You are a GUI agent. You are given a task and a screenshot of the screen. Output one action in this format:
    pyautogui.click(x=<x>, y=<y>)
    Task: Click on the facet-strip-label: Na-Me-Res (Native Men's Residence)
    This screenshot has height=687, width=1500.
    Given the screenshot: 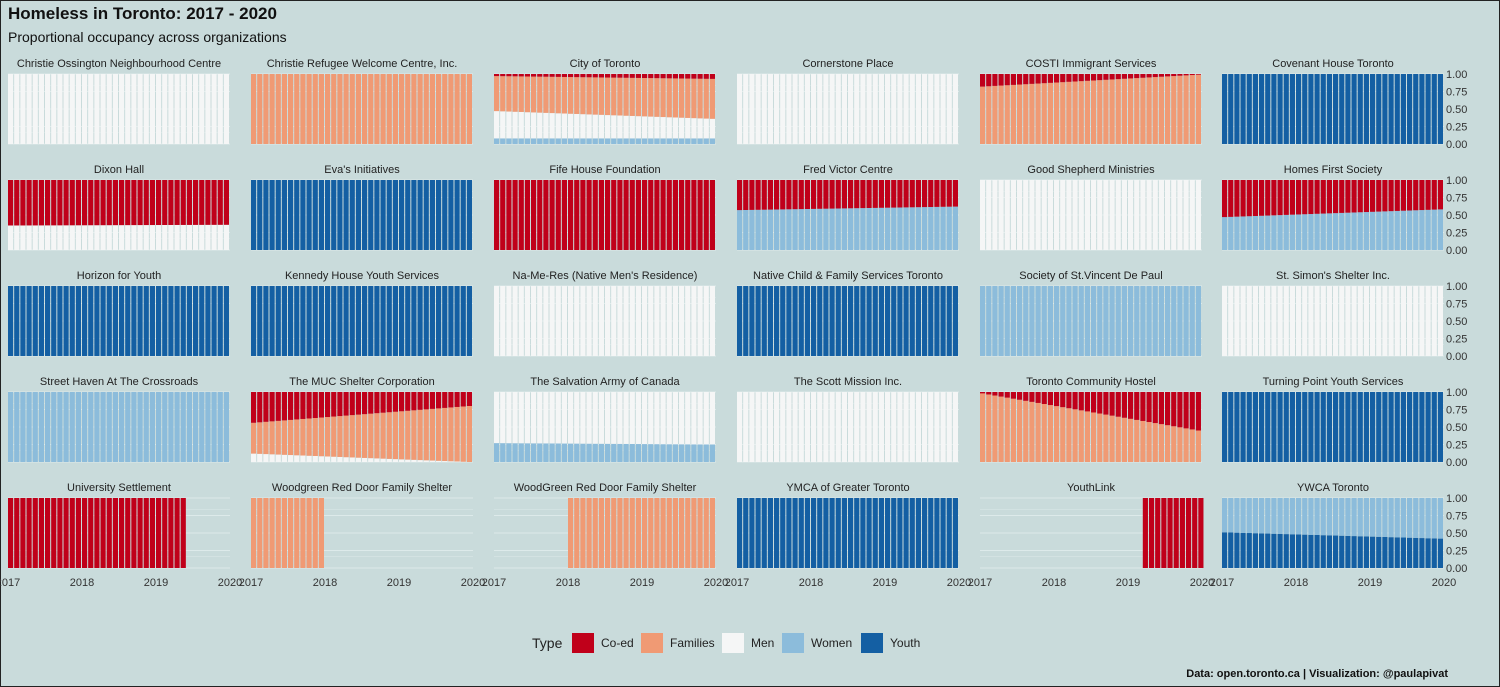 What is the action you would take?
    pyautogui.click(x=605, y=276)
    